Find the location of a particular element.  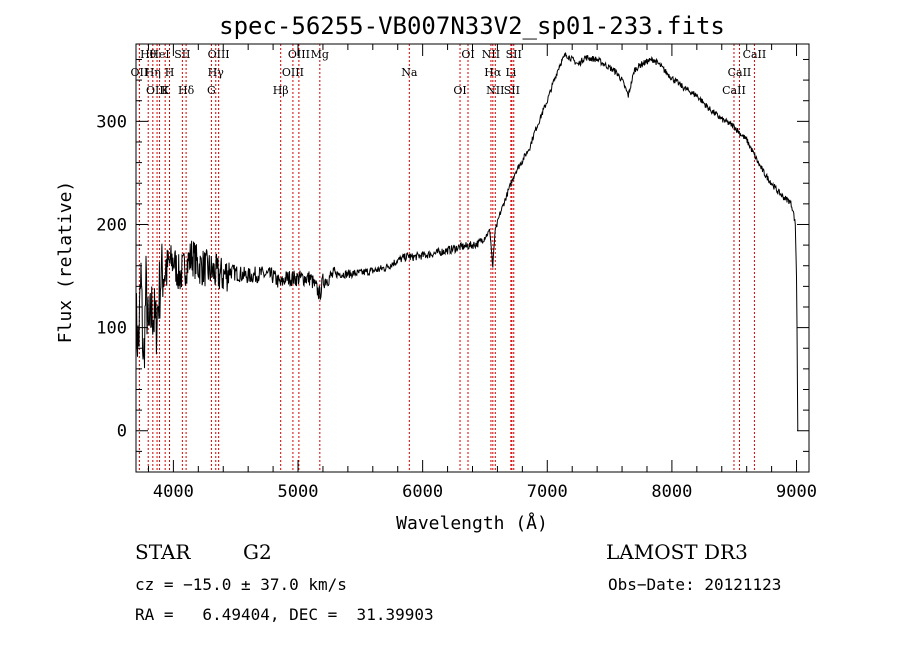

x-tick-label: 6000 is located at coordinates (422, 492).